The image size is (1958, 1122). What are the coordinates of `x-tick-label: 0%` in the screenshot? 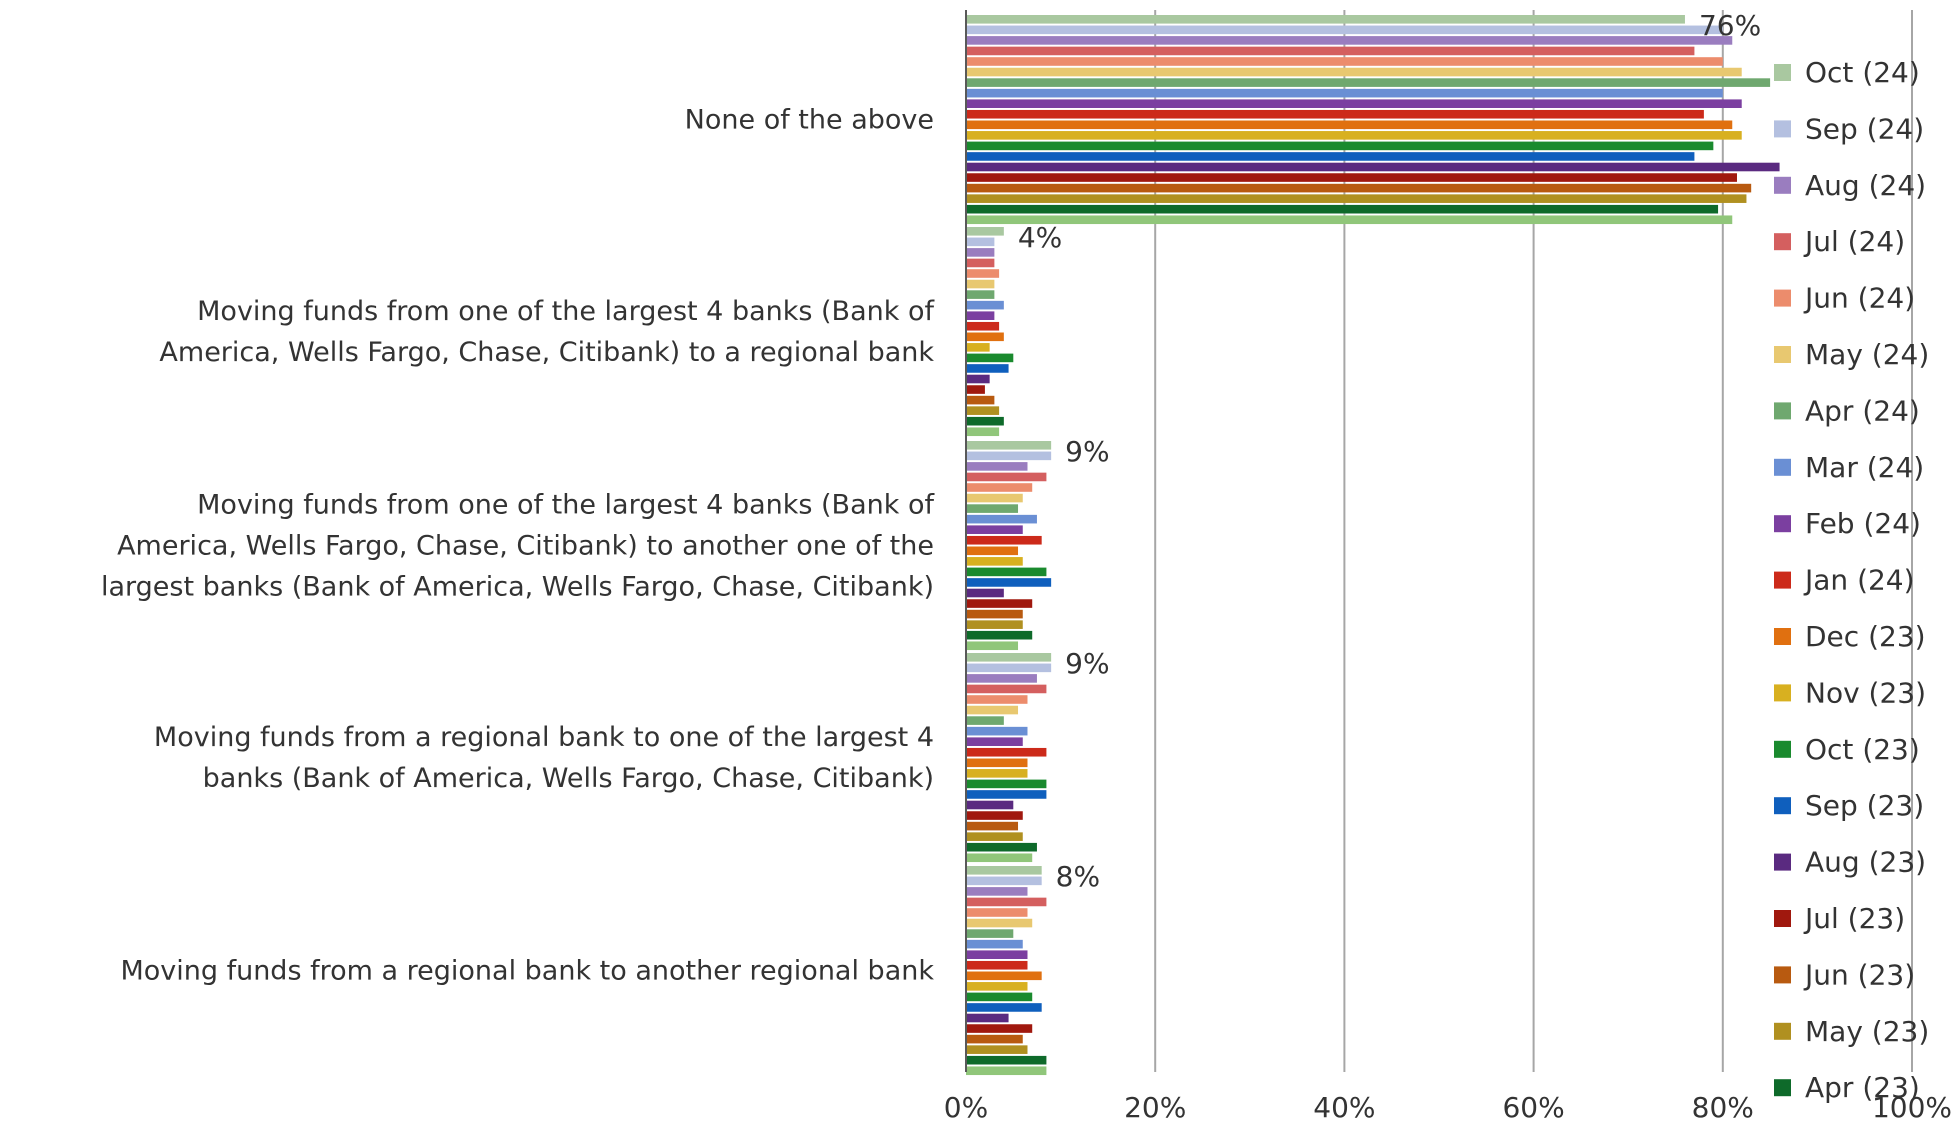 It's located at (966, 1106).